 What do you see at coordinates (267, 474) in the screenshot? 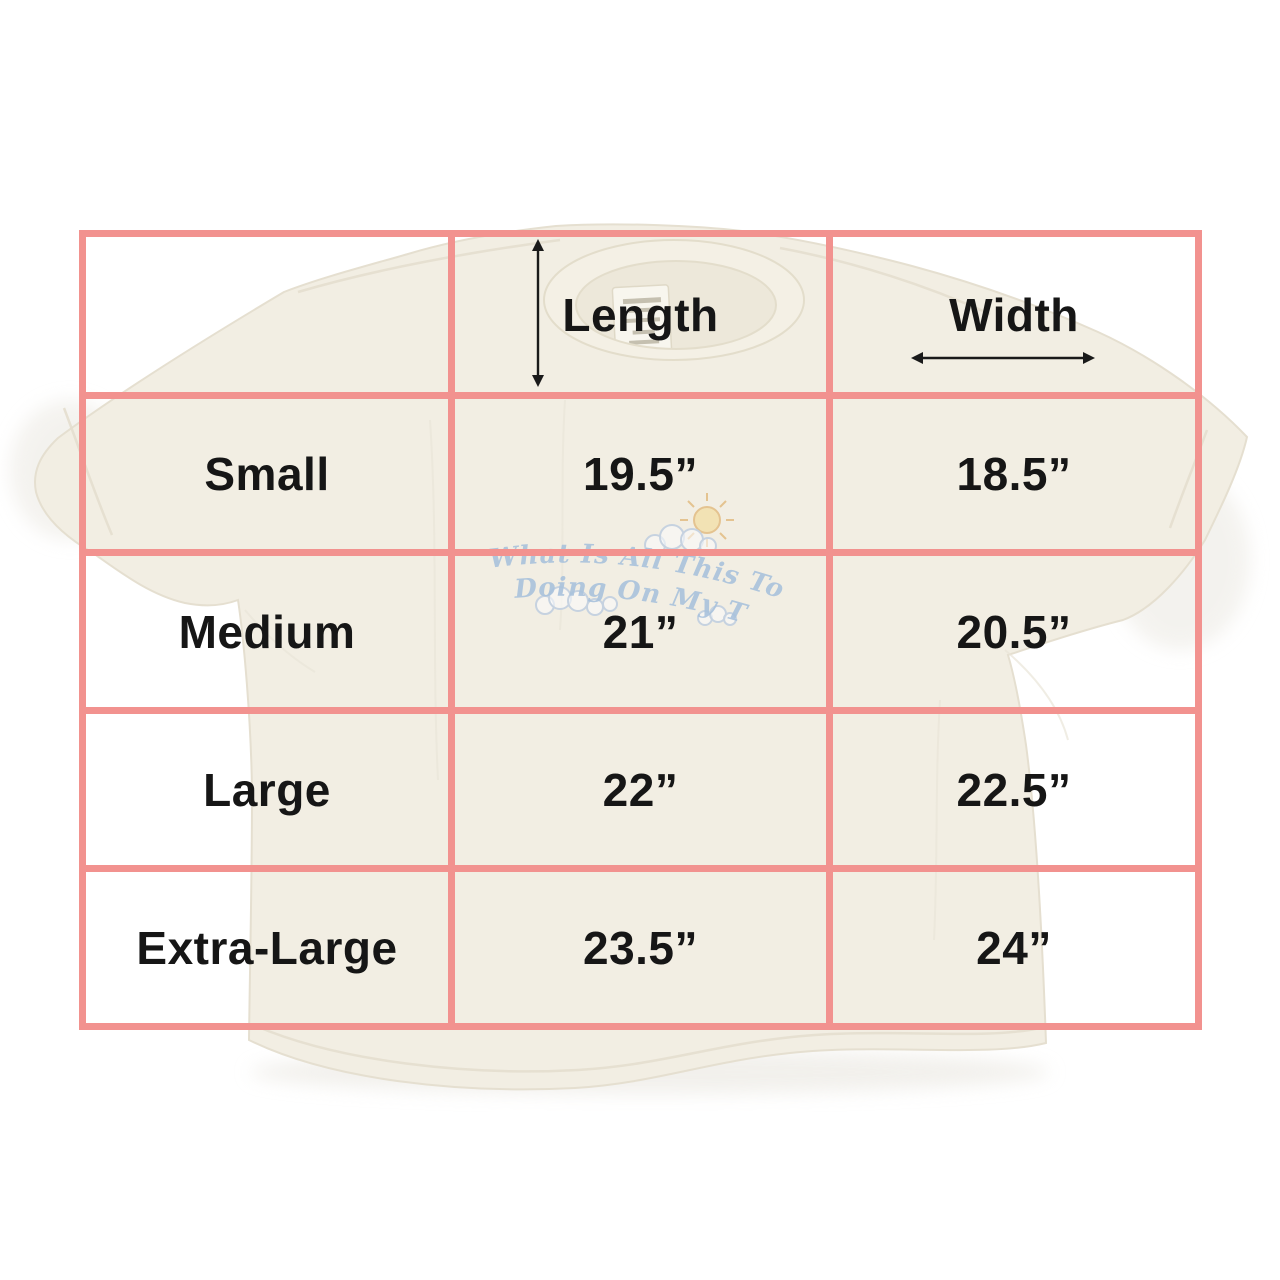
I see `size-label: Small` at bounding box center [267, 474].